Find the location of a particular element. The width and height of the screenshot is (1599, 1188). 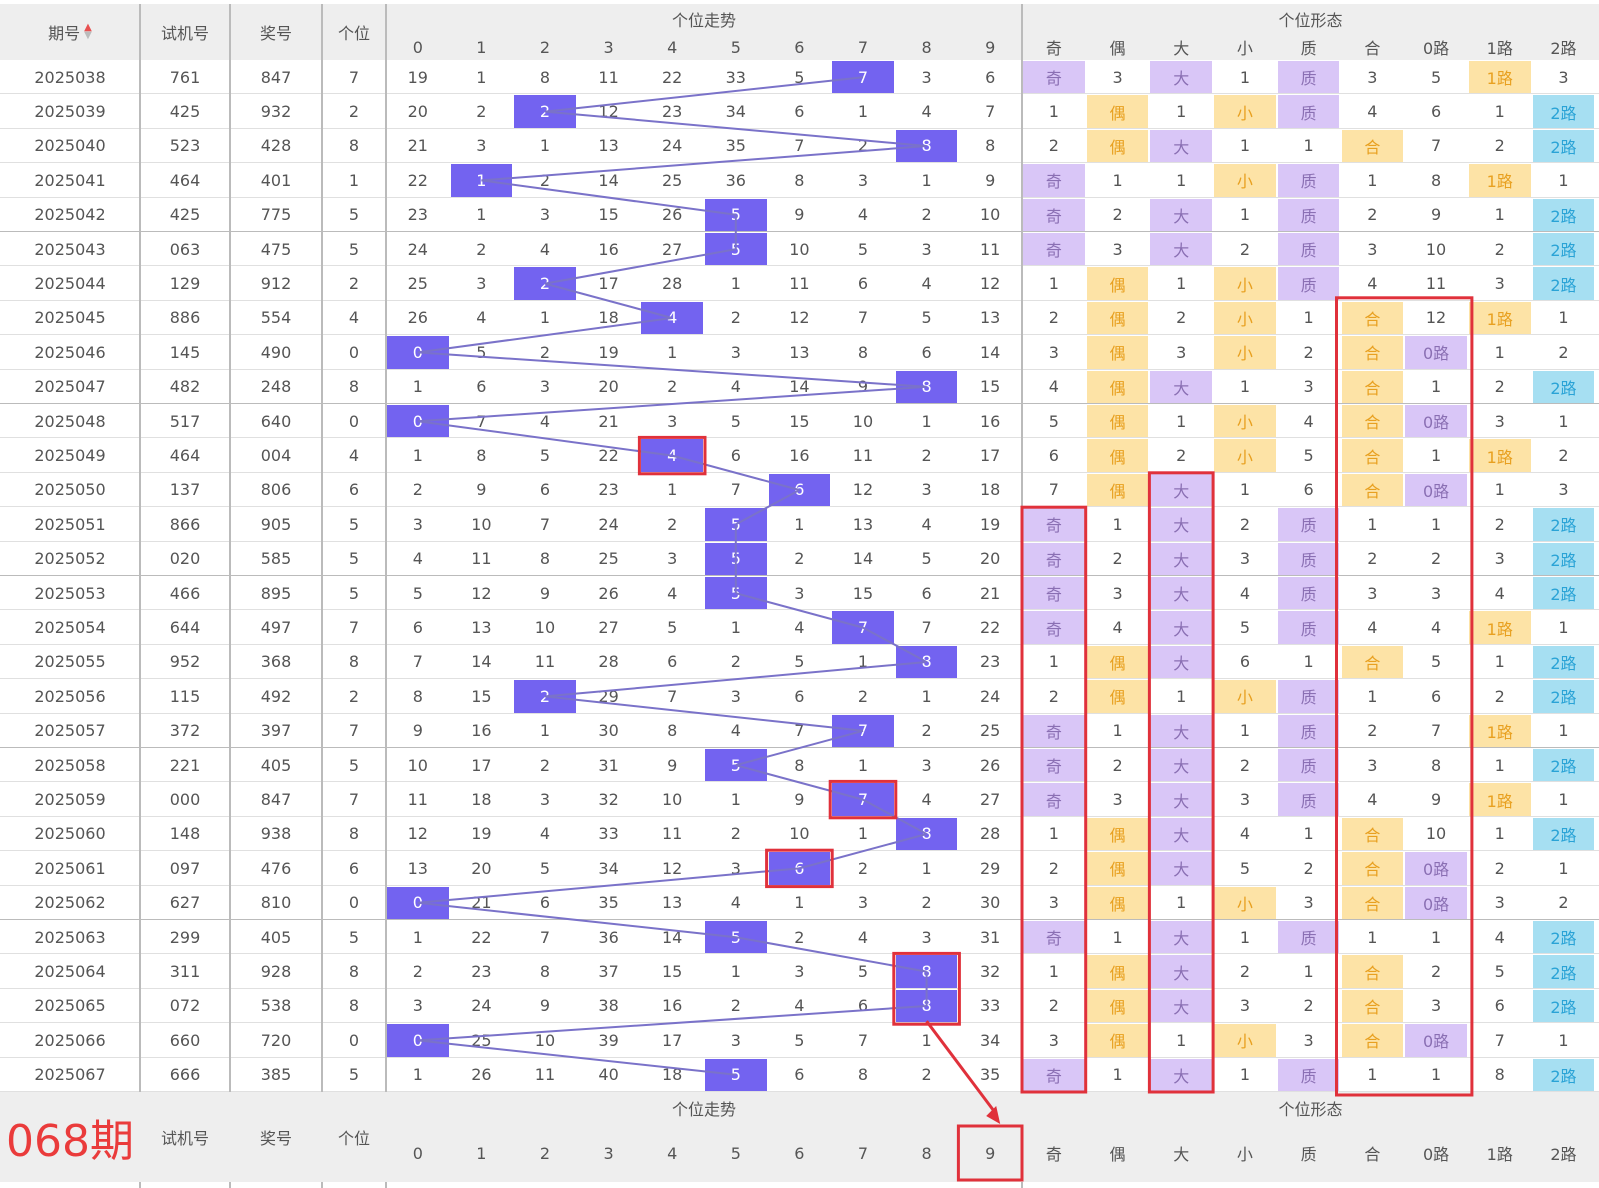

miss-count: 20 is located at coordinates (990, 559).